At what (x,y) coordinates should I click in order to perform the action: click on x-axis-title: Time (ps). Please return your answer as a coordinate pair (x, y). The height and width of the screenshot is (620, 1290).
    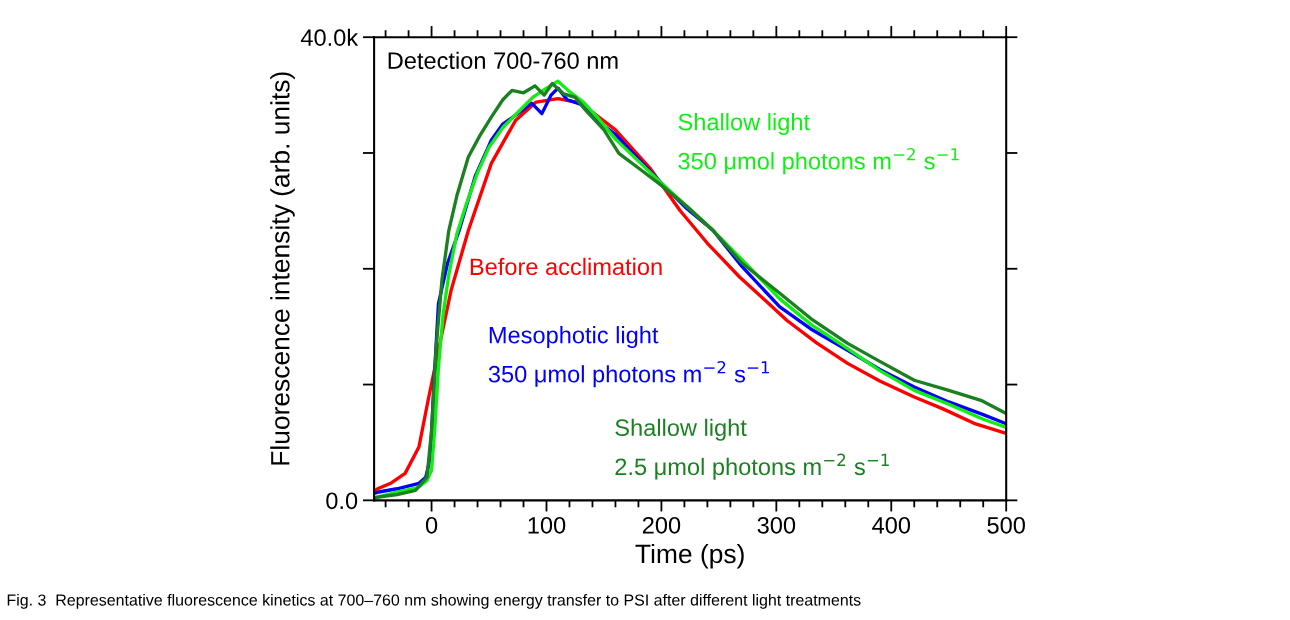
    Looking at the image, I should click on (689, 556).